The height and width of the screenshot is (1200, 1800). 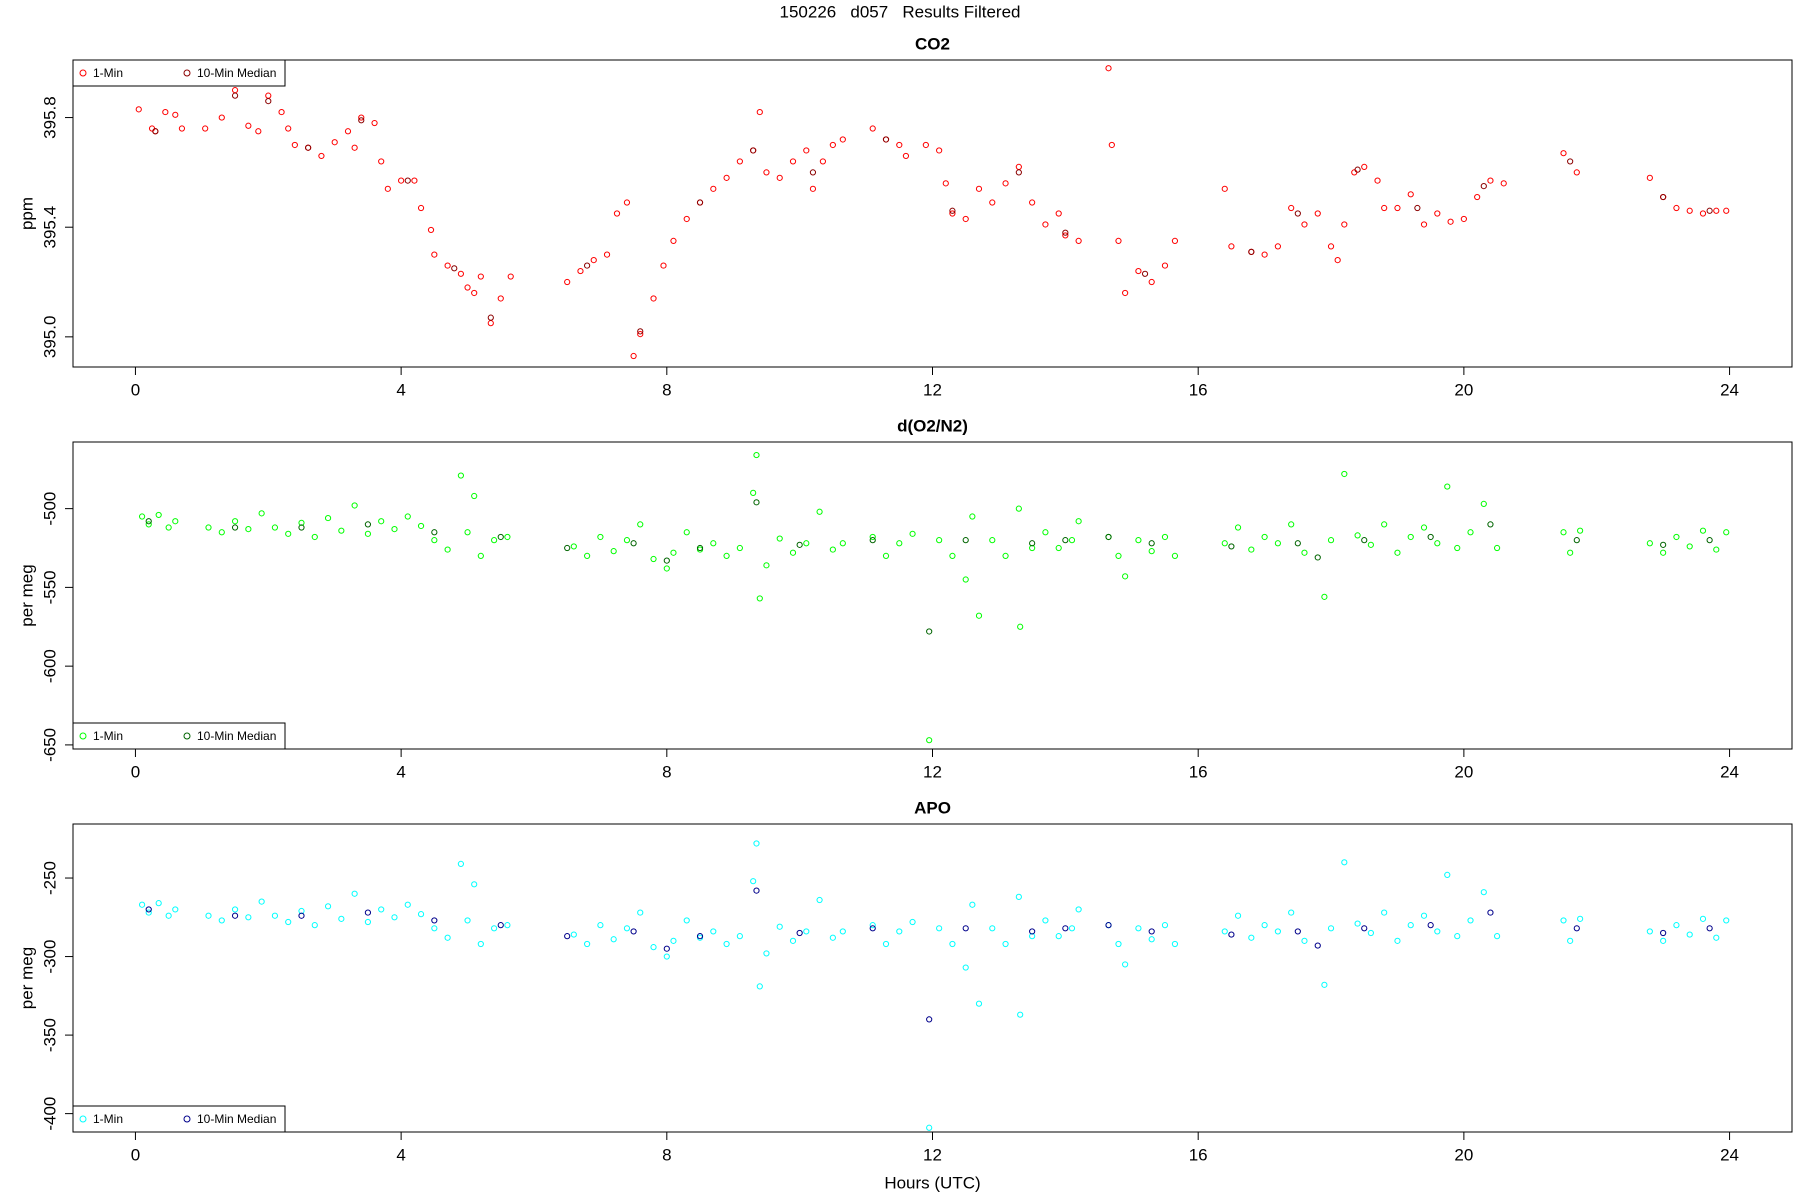 What do you see at coordinates (179, 1119) in the screenshot?
I see `legend: 1-Min 10-Min Median` at bounding box center [179, 1119].